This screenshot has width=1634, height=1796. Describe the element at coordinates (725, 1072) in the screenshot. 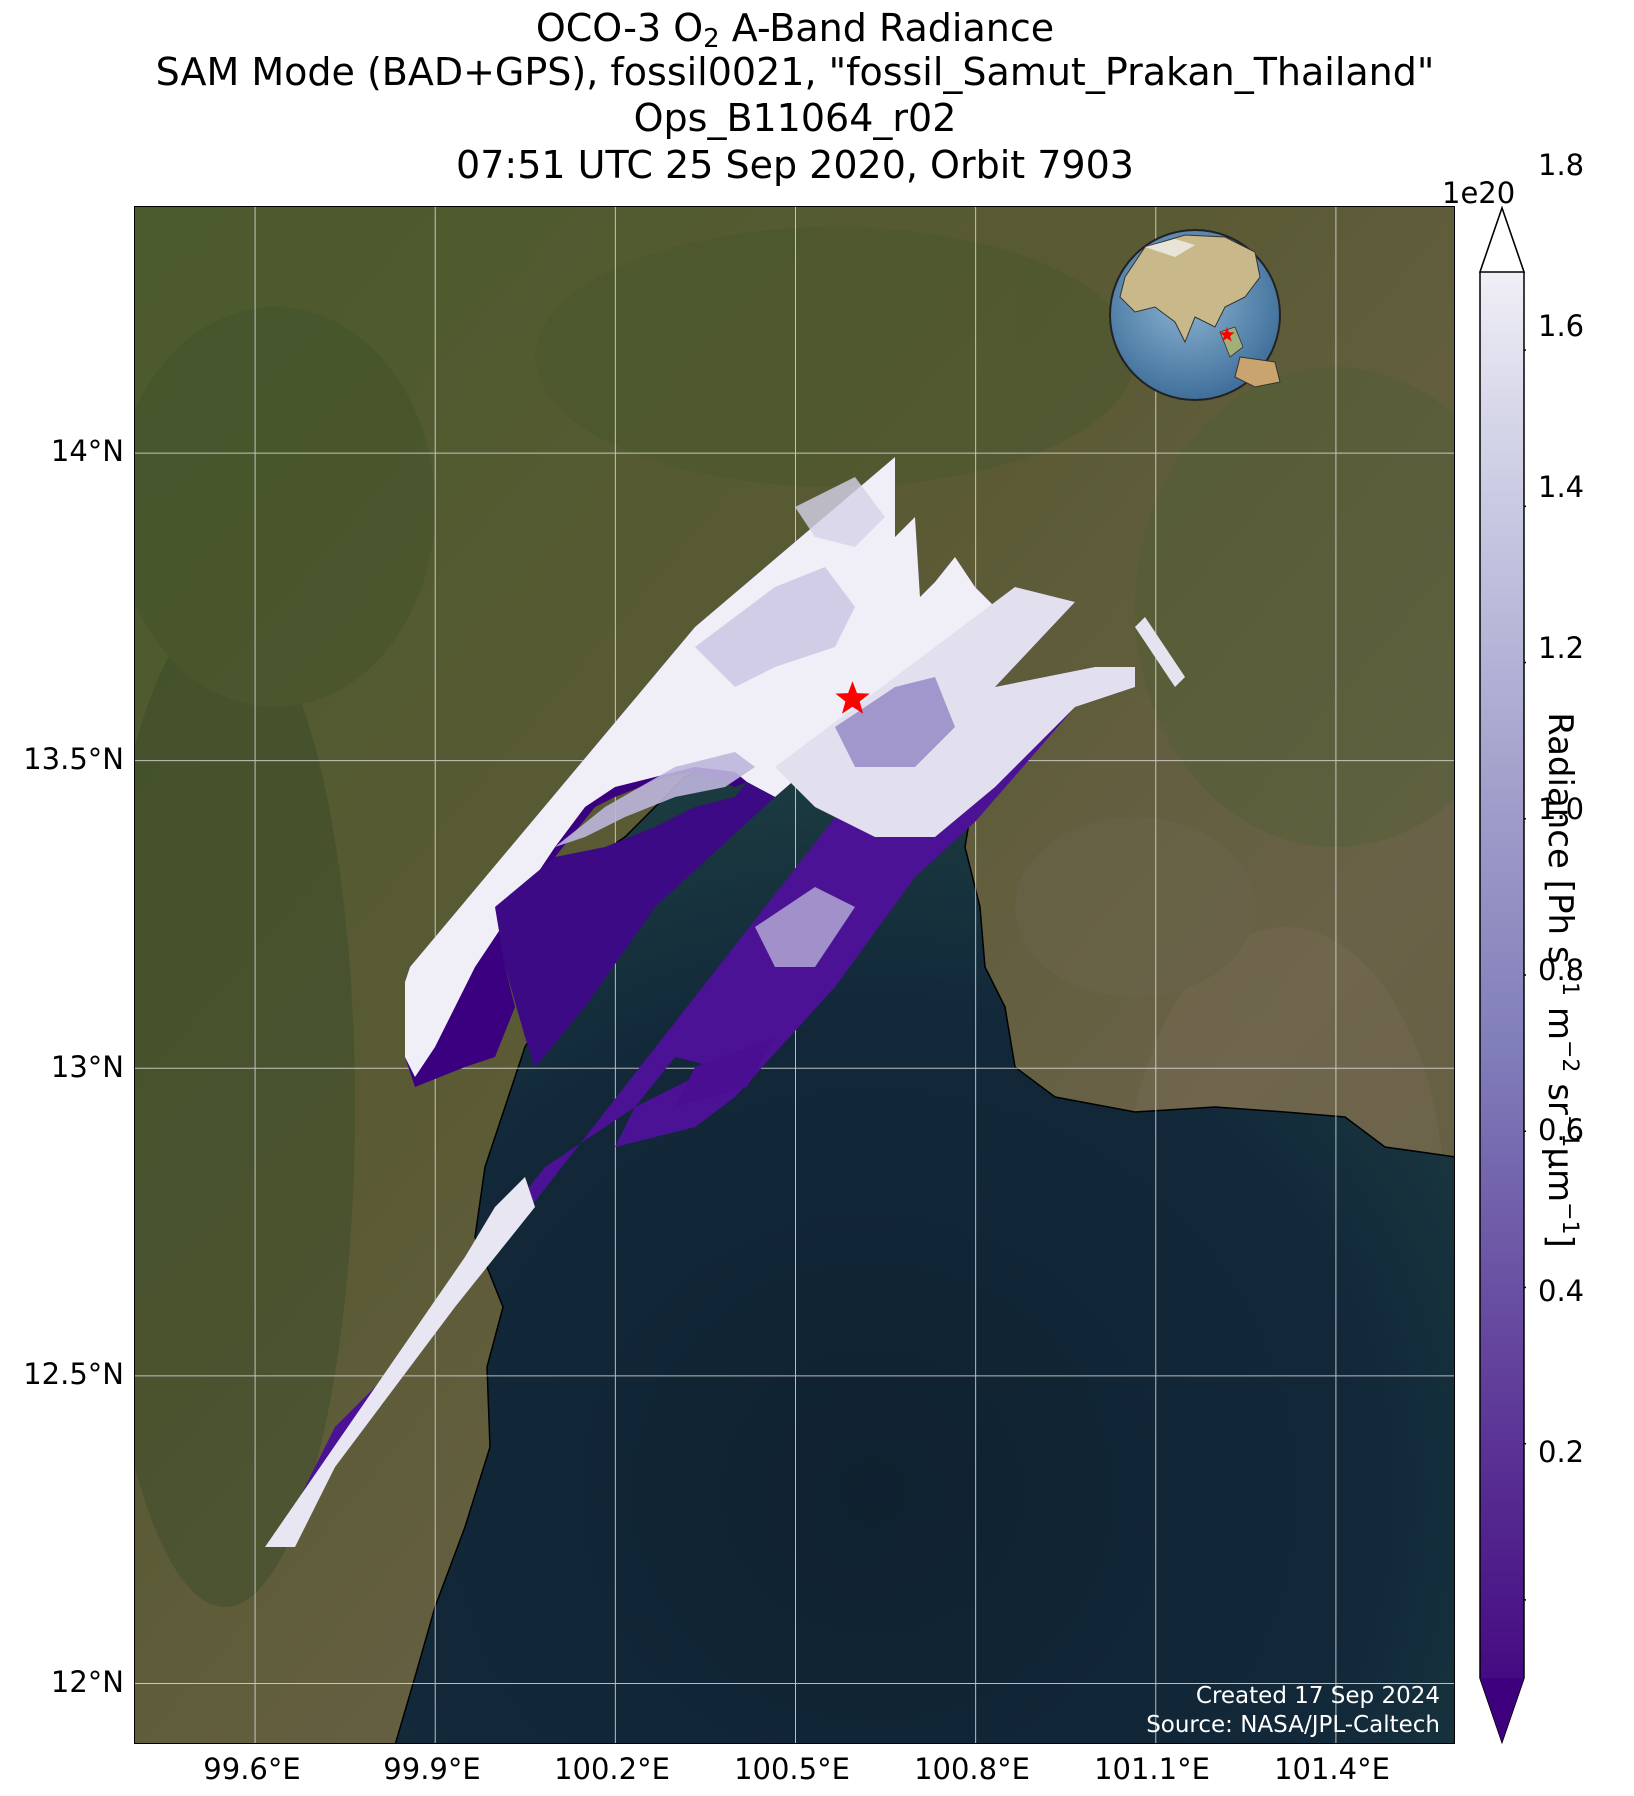

I see `swath-fragment-south` at that location.